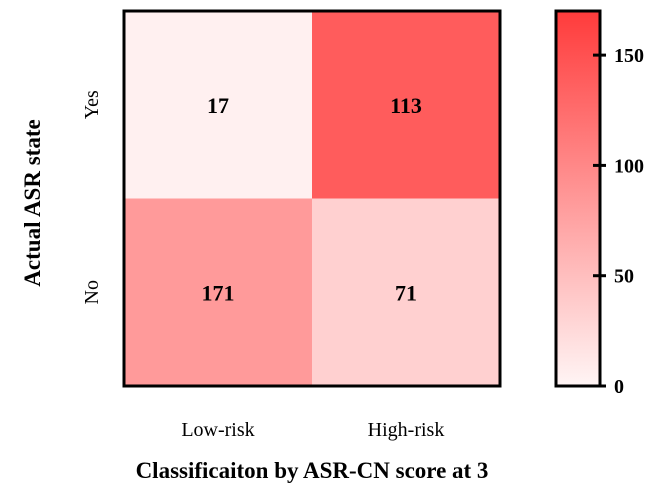 The height and width of the screenshot is (493, 662). I want to click on y-axis-label: Actual ASR state, so click(32, 202).